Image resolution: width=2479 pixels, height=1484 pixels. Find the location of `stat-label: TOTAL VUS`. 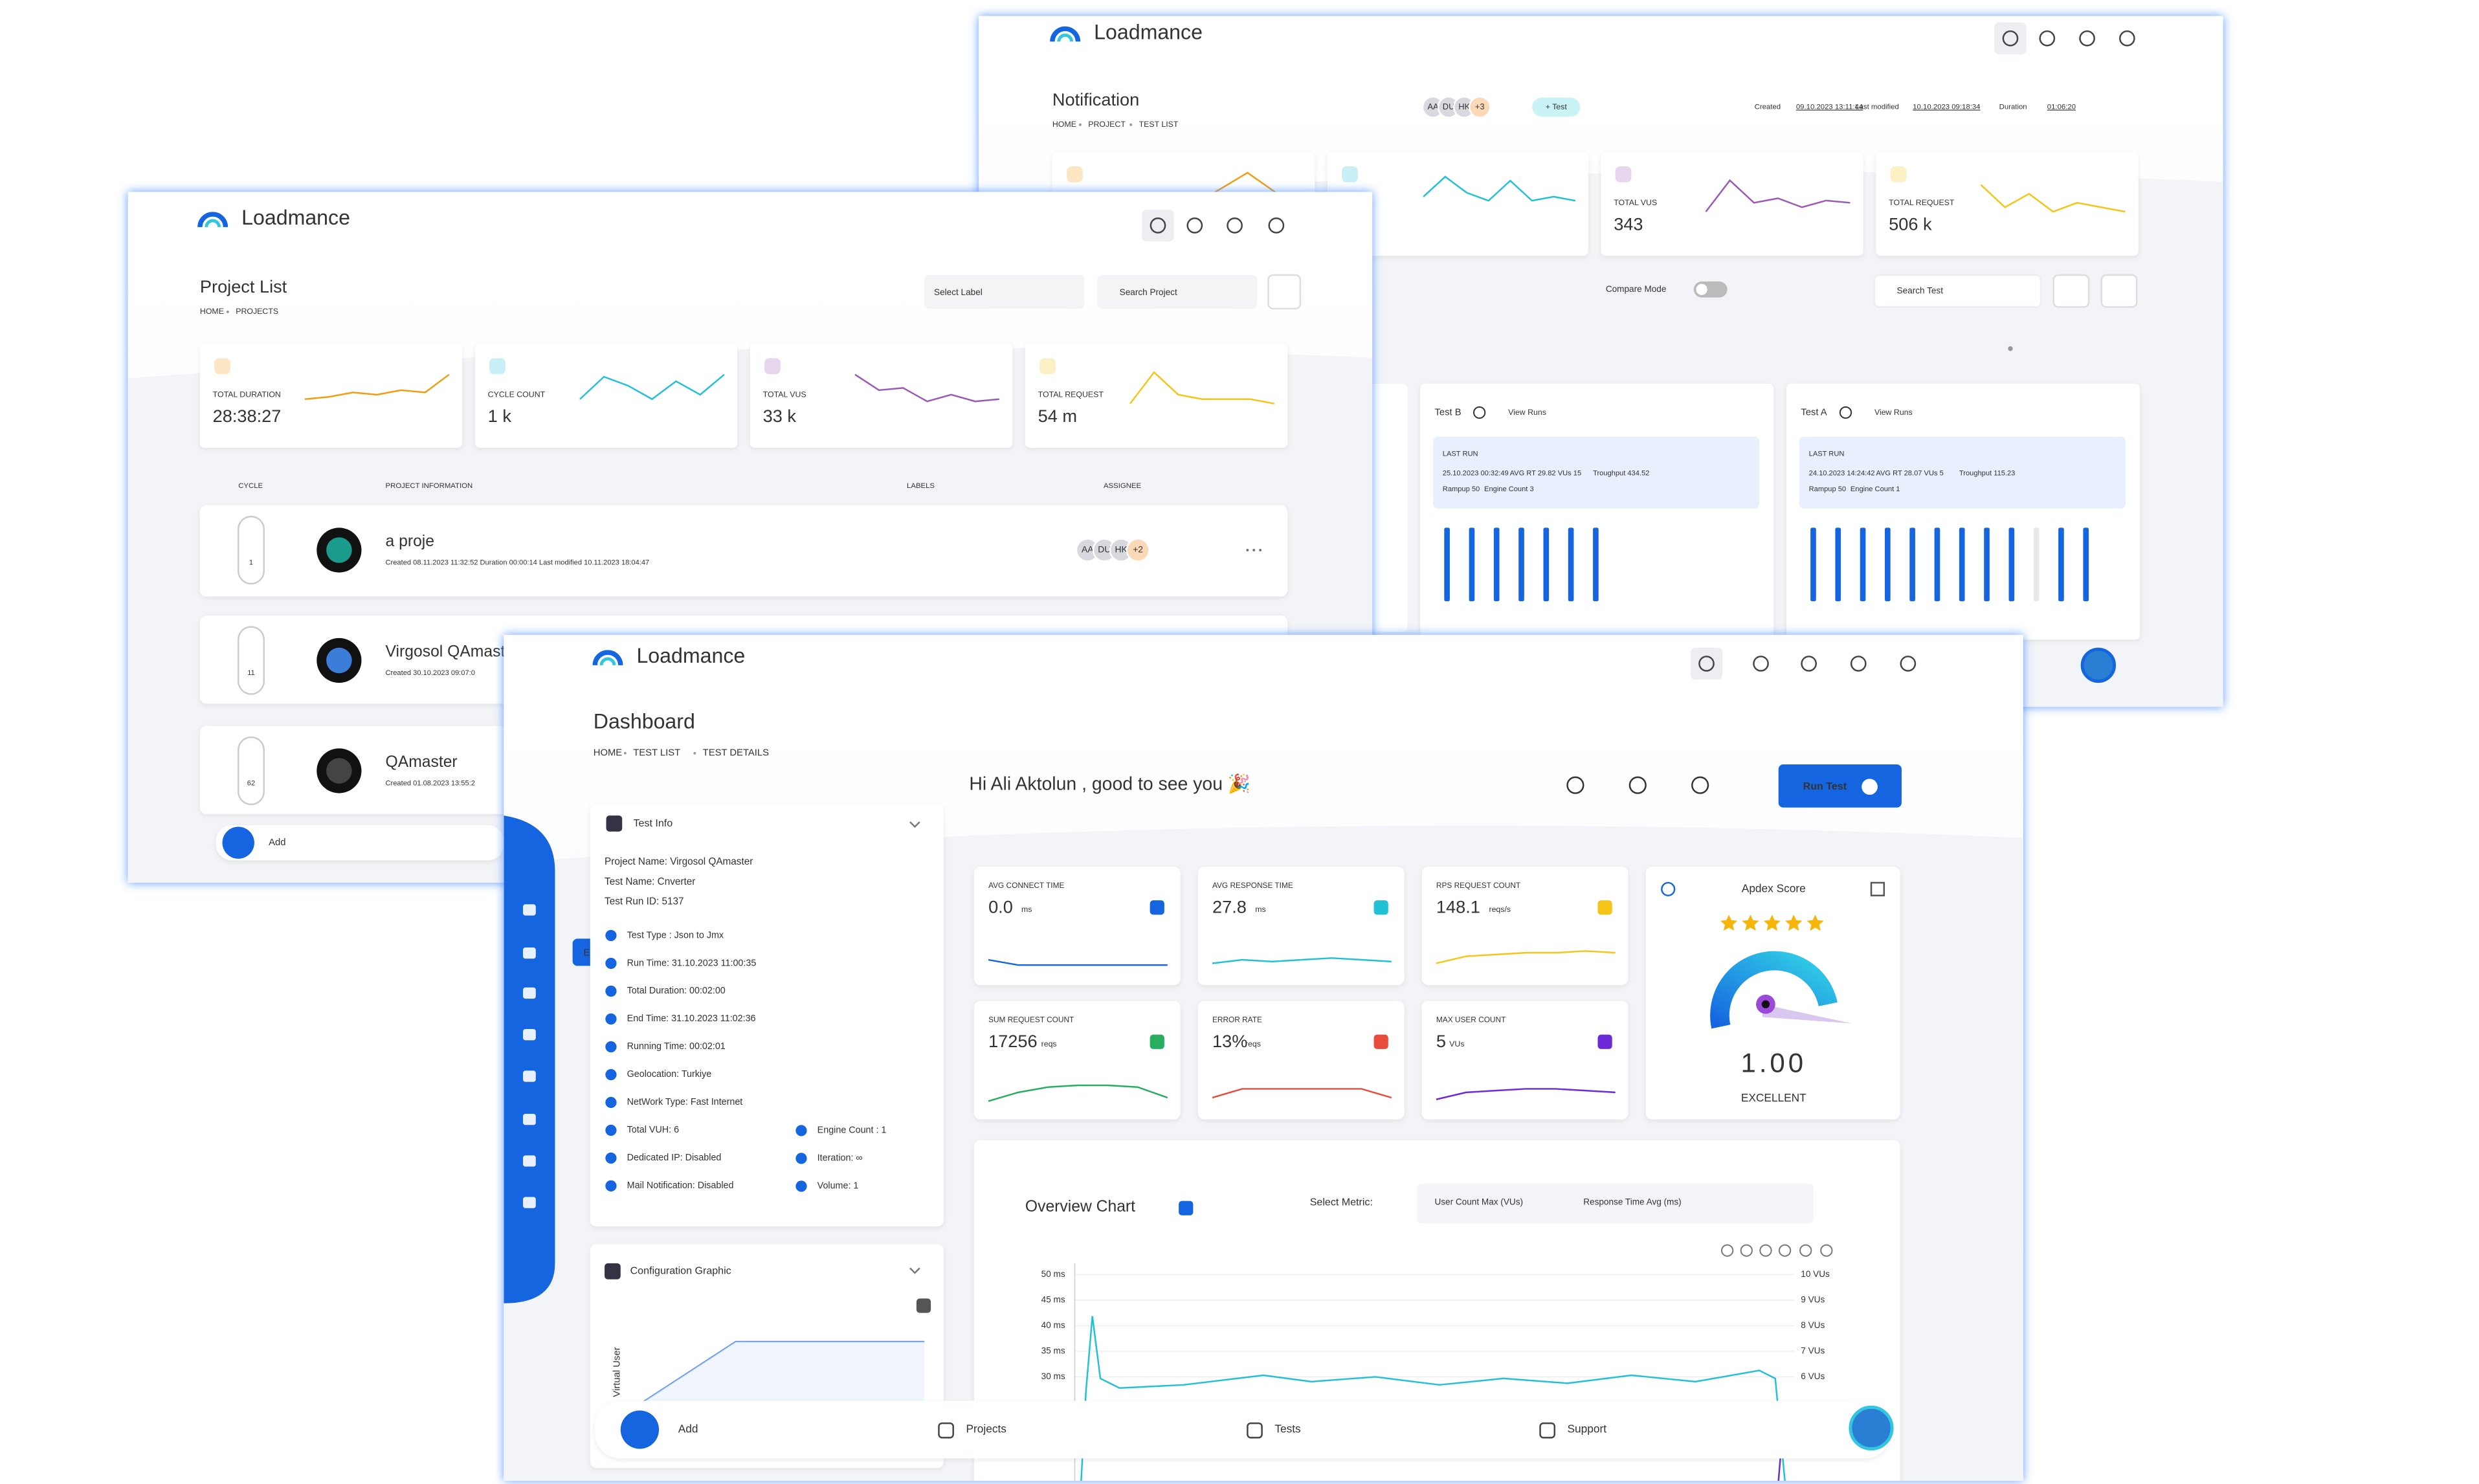

stat-label: TOTAL VUS is located at coordinates (1635, 202).